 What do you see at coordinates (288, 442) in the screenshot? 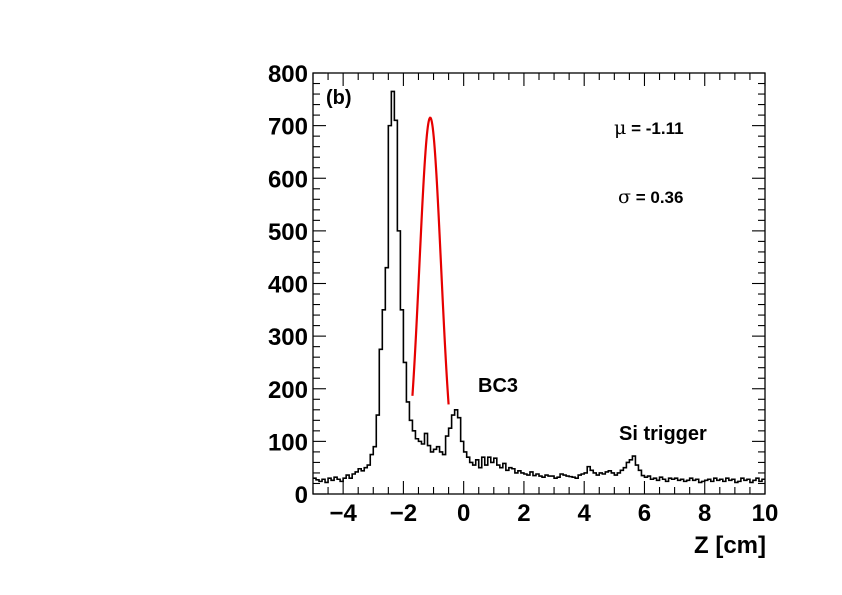
I see `y-tick-label: 100` at bounding box center [288, 442].